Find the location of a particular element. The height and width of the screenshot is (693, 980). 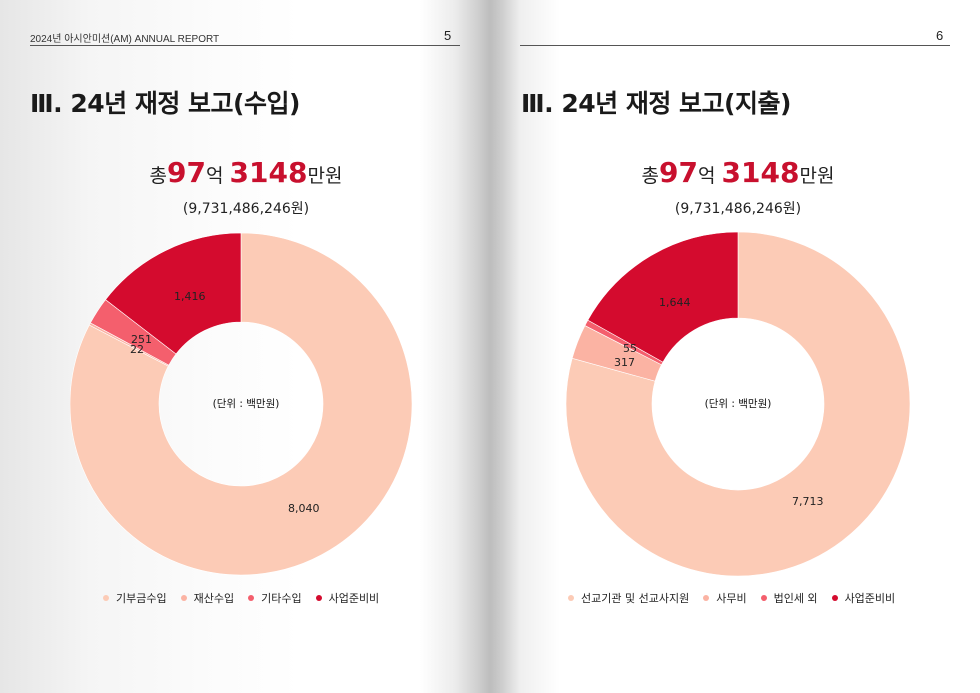

slice-label-reserve: 1,644 is located at coordinates (675, 302).